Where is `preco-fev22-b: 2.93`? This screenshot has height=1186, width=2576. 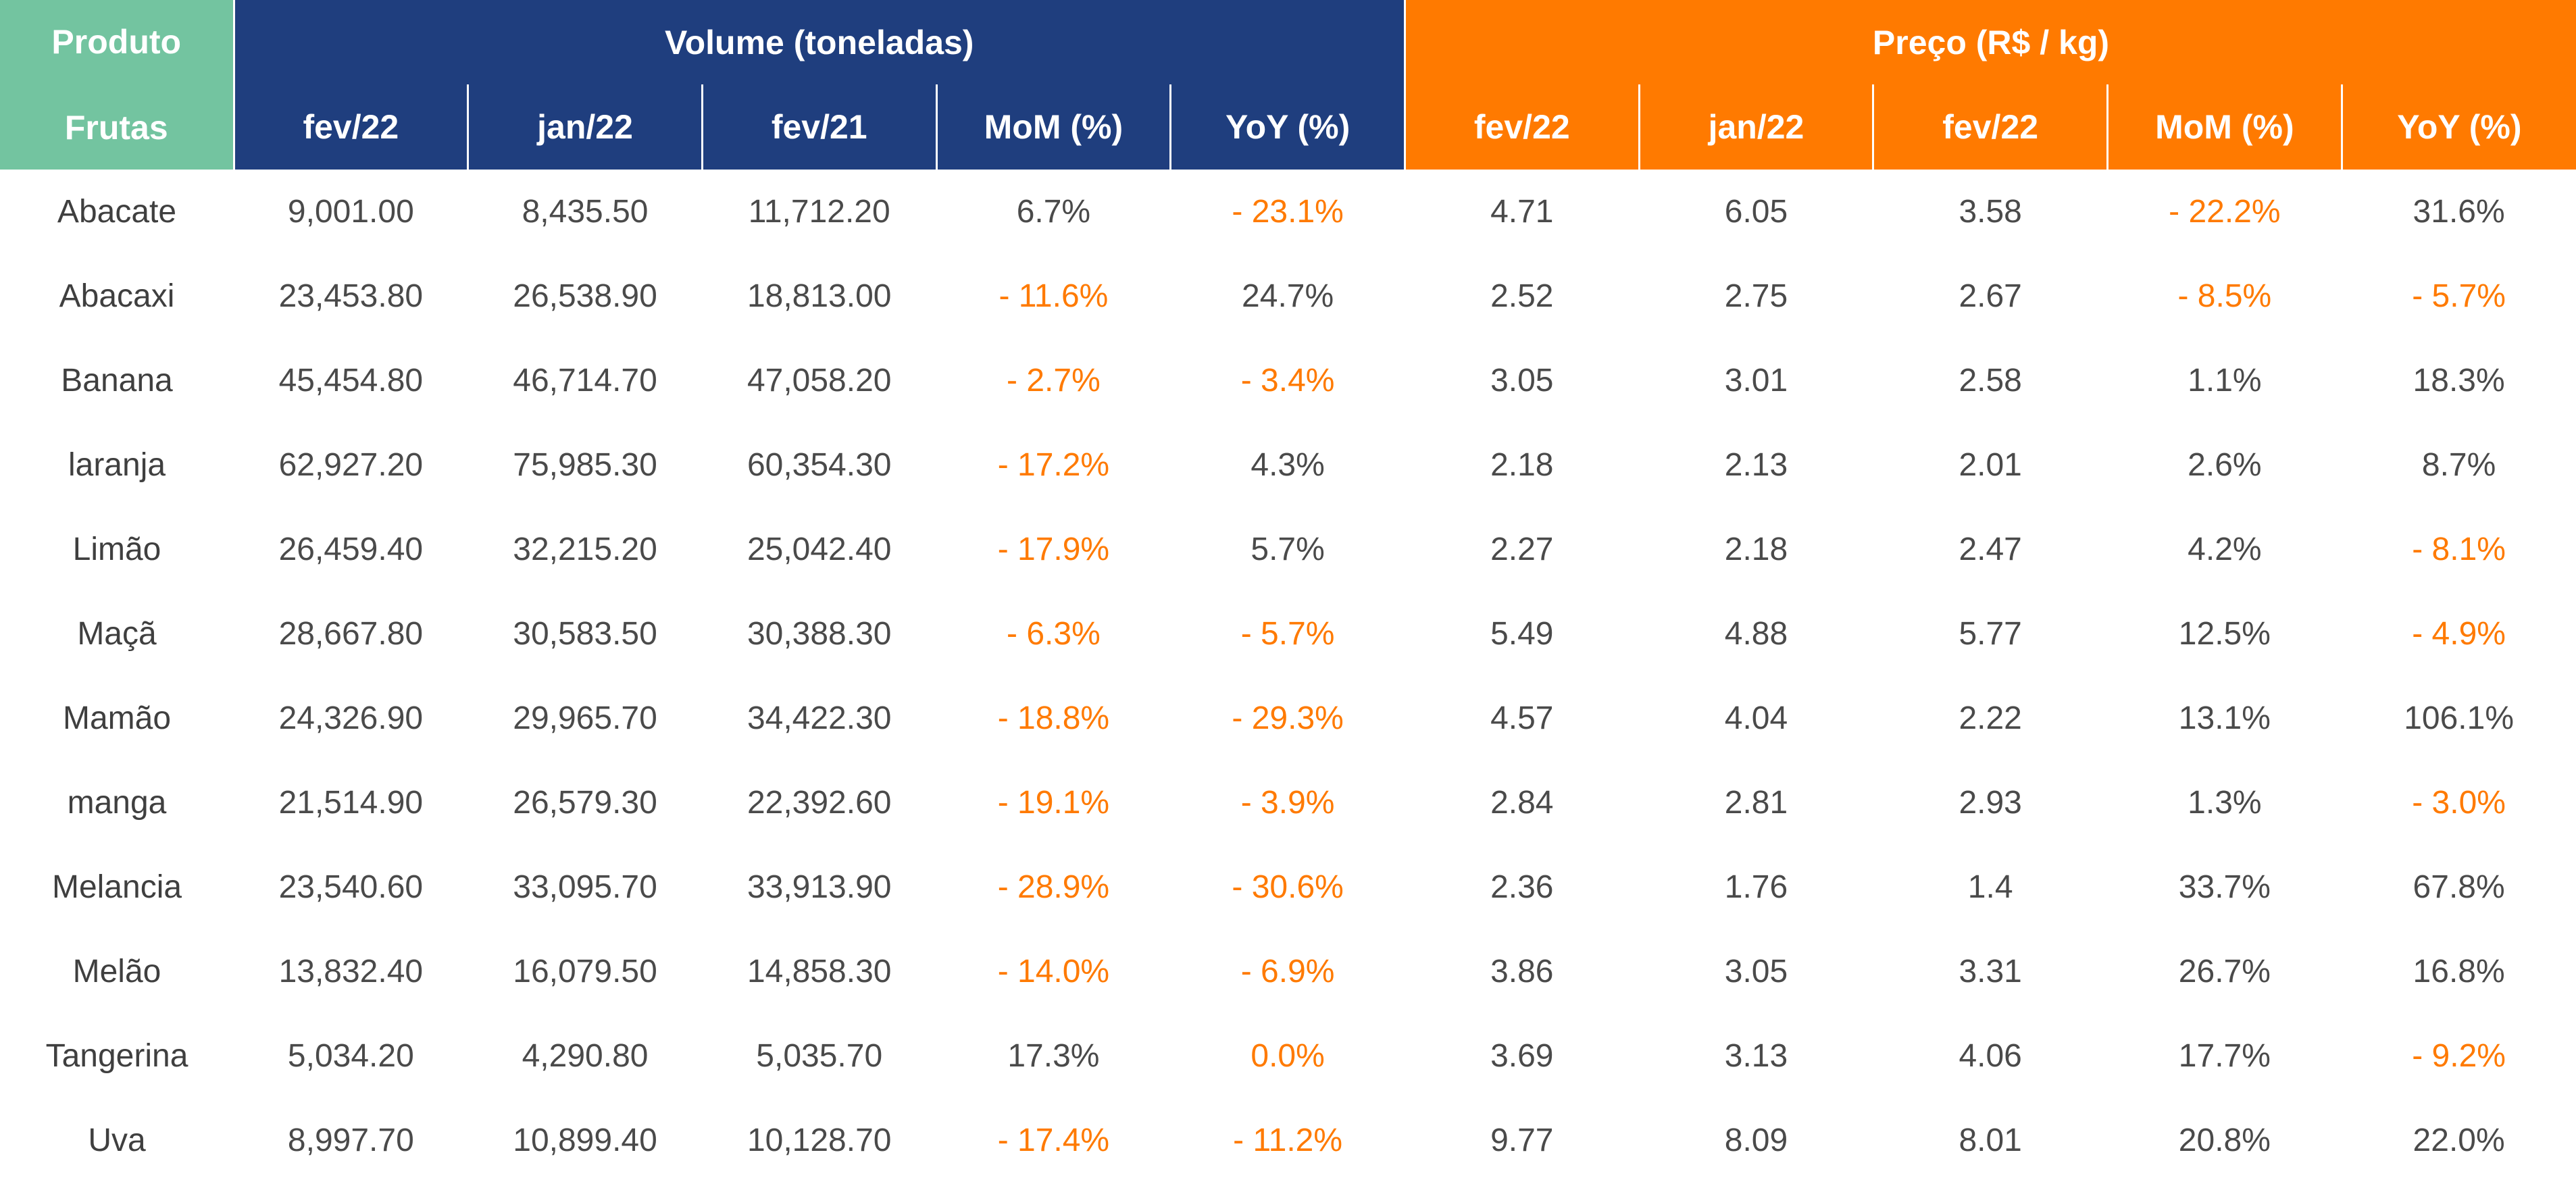
preco-fev22-b: 2.93 is located at coordinates (1990, 803).